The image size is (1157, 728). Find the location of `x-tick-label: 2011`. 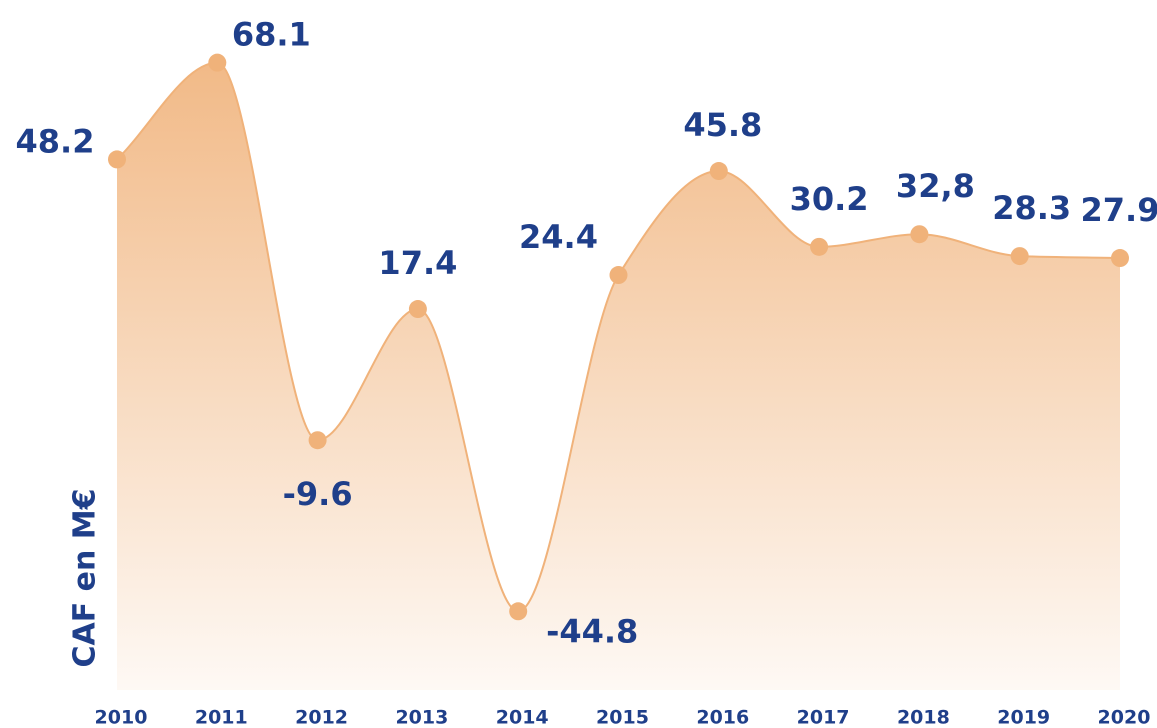

x-tick-label: 2011 is located at coordinates (221, 717).